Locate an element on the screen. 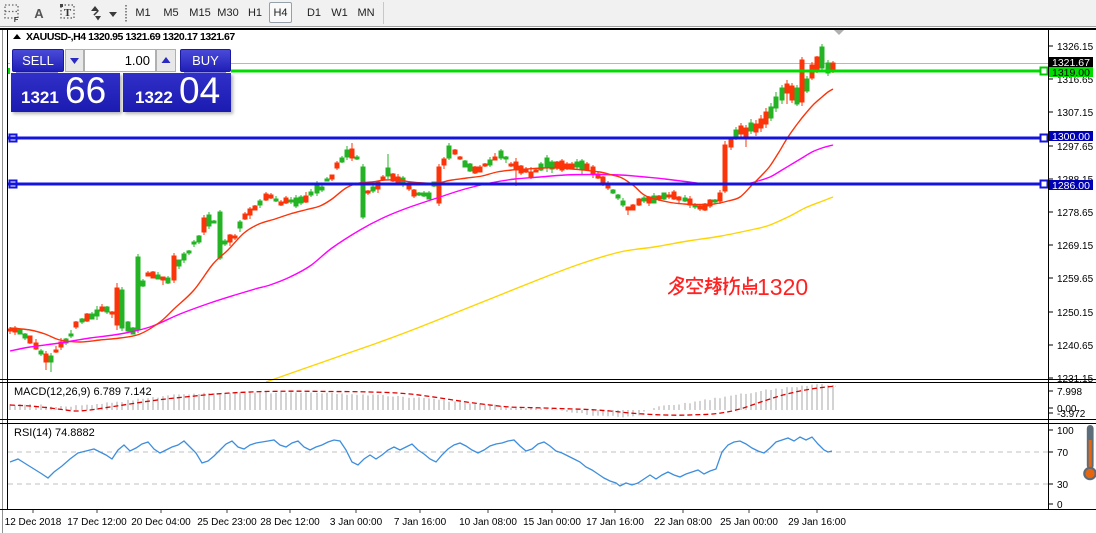 The image size is (1096, 533). svg-text: T is located at coordinates (68, 13).